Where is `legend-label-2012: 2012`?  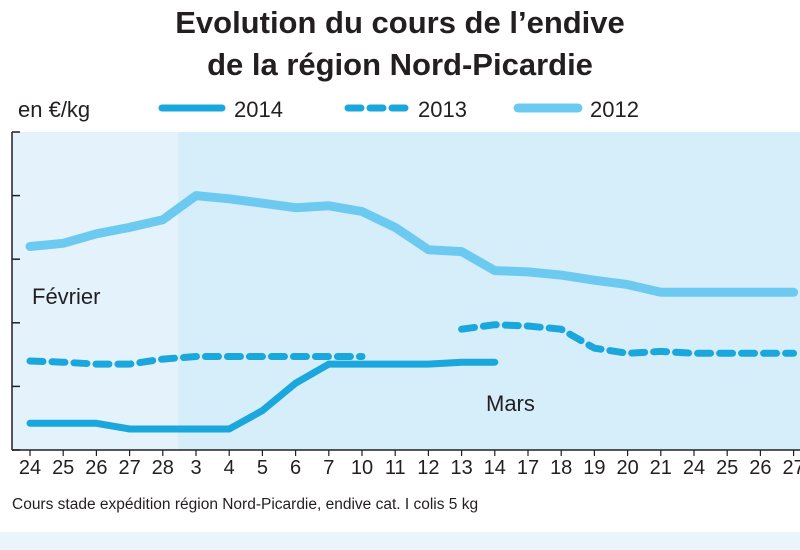
legend-label-2012: 2012 is located at coordinates (614, 109).